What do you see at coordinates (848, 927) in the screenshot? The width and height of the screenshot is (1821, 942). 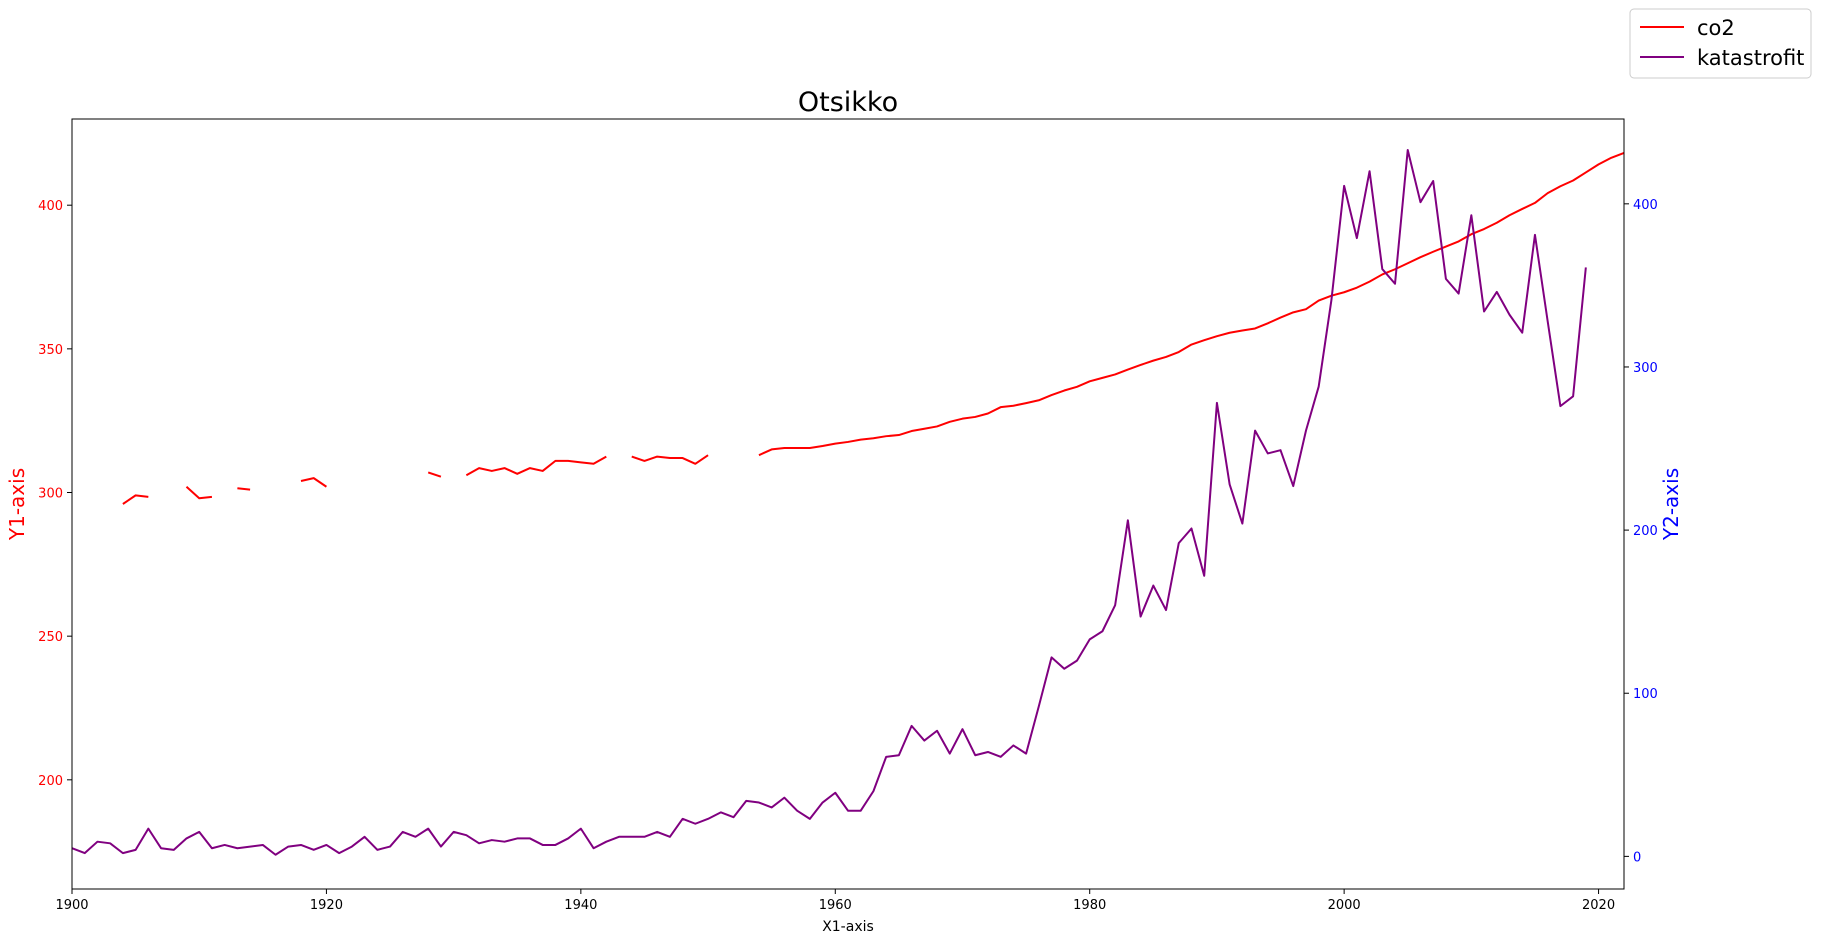 I see `x-axis-label: X1-axis` at bounding box center [848, 927].